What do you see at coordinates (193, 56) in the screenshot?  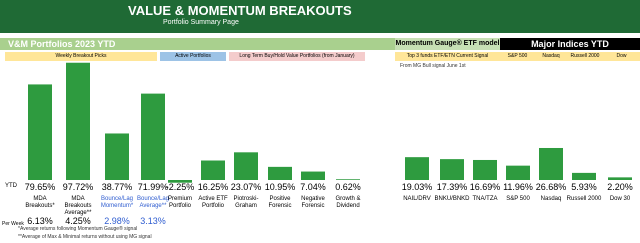 I see `section-label: Active Portfolios` at bounding box center [193, 56].